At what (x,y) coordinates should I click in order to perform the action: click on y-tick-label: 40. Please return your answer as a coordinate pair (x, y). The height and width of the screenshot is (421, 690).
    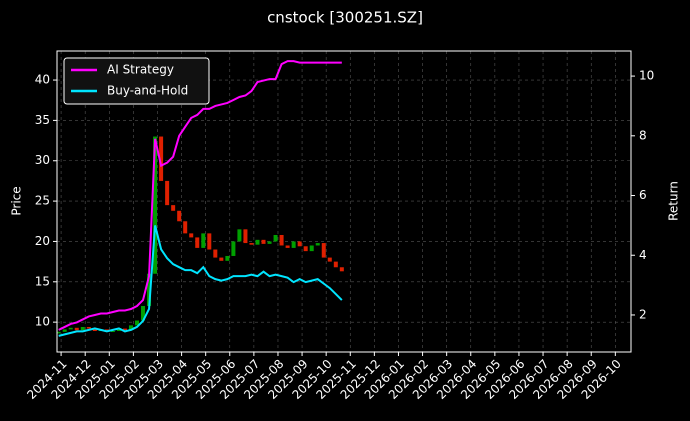
    Looking at the image, I should click on (42, 80).